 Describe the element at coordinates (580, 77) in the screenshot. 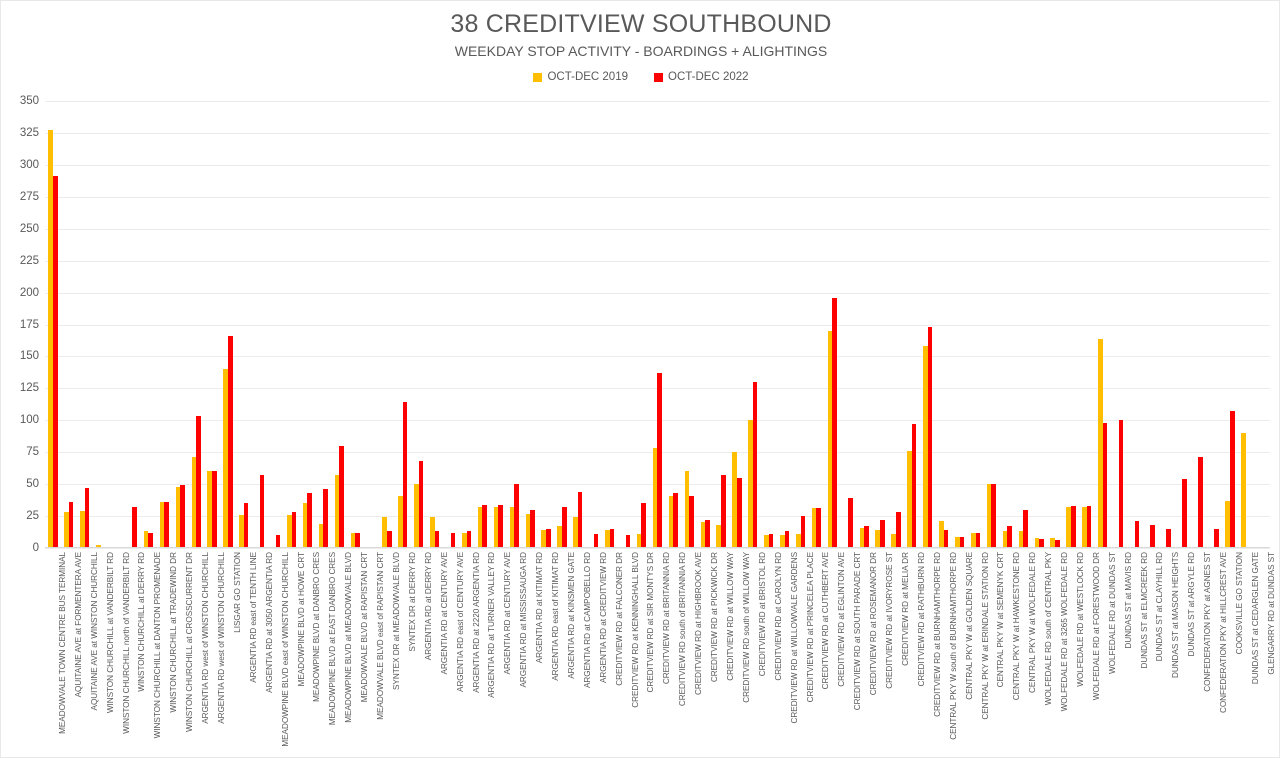

I see `legend-item: OCT-DEC 2019` at that location.